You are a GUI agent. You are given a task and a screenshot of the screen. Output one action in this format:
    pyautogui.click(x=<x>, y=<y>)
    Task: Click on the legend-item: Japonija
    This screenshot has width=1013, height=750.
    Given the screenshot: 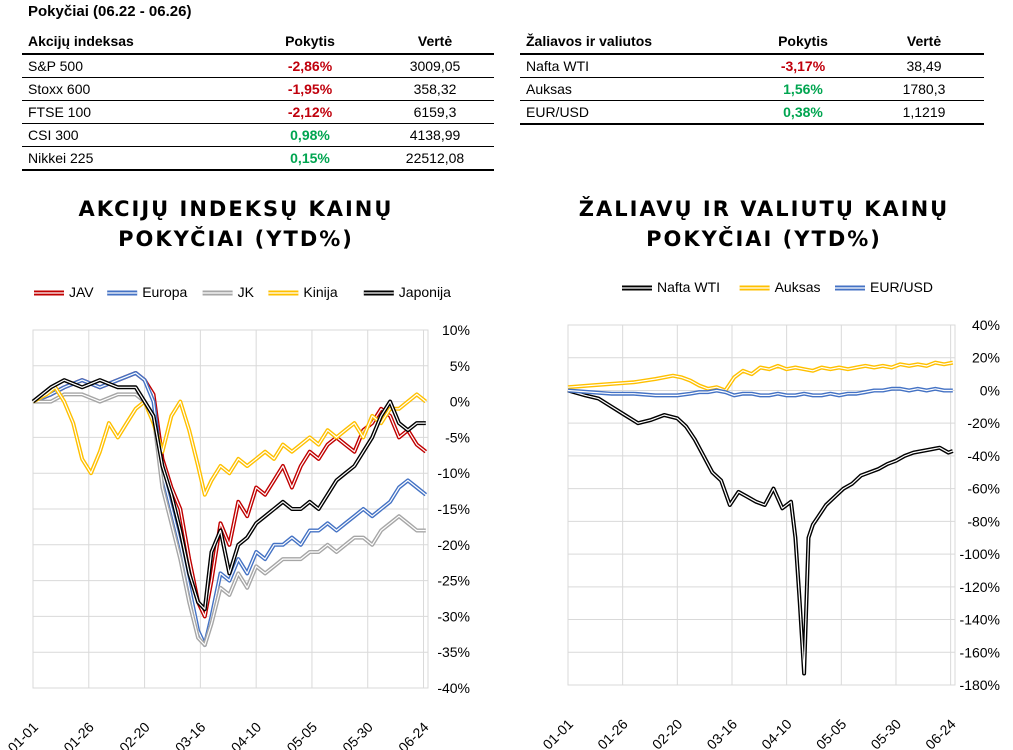 What is the action you would take?
    pyautogui.click(x=407, y=292)
    